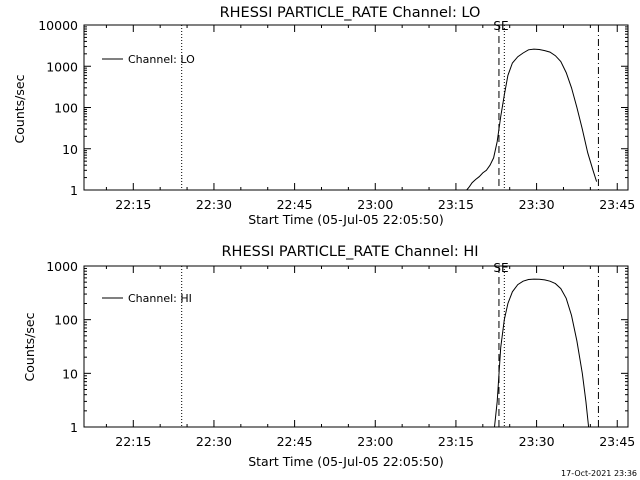  I want to click on legend-label: Channel: LO, so click(161, 59).